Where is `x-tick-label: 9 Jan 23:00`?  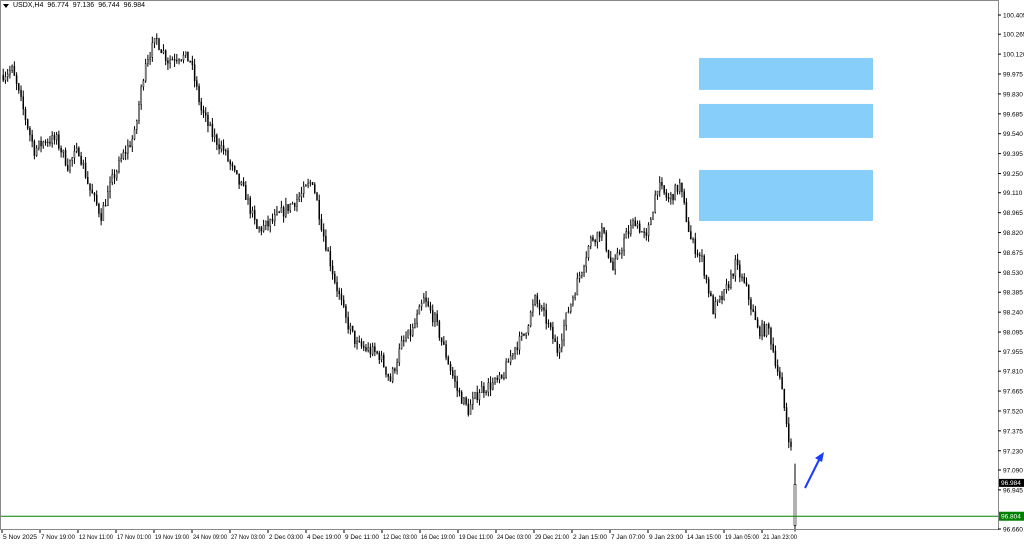
x-tick-label: 9 Jan 23:00 is located at coordinates (666, 537).